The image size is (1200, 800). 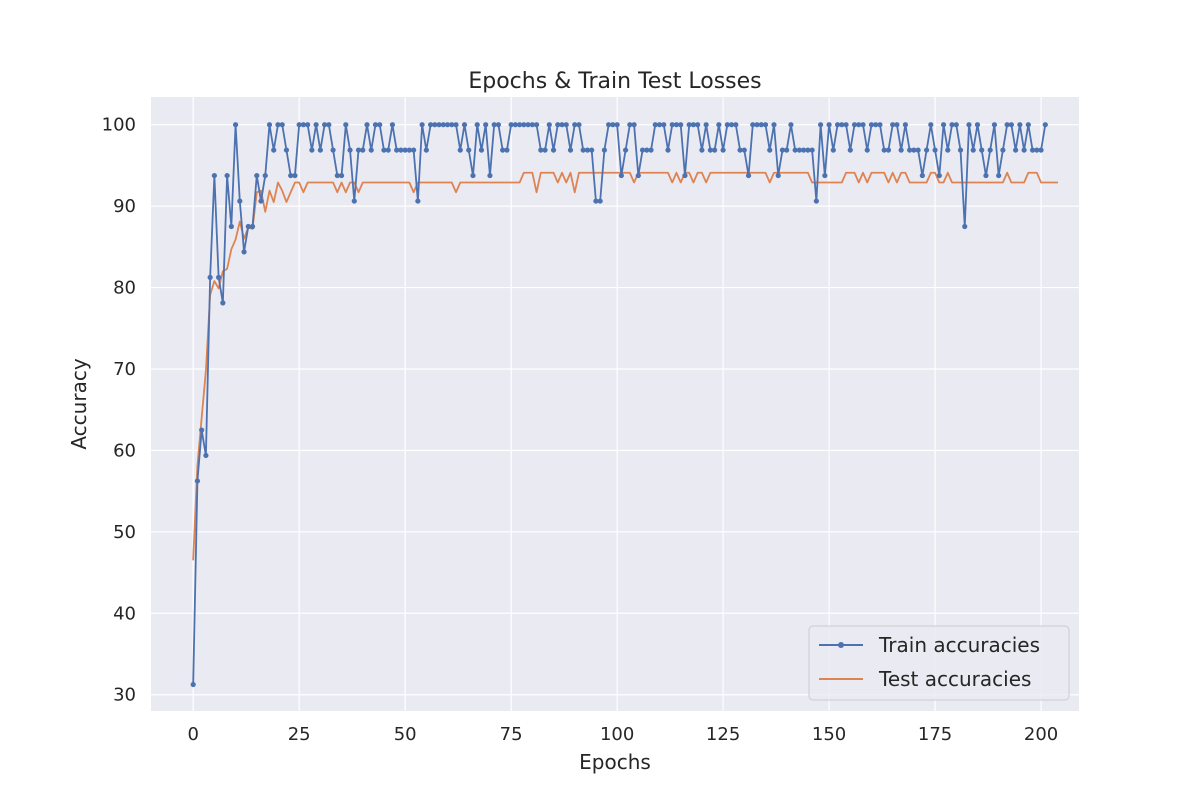 I want to click on x-tick-label: 100, so click(x=617, y=734).